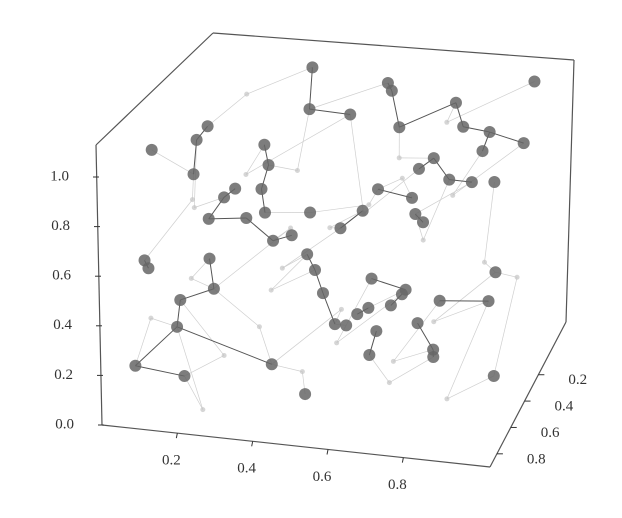 This screenshot has height=518, width=622. What do you see at coordinates (59, 176) in the screenshot?
I see `z-tick-label: 1.0` at bounding box center [59, 176].